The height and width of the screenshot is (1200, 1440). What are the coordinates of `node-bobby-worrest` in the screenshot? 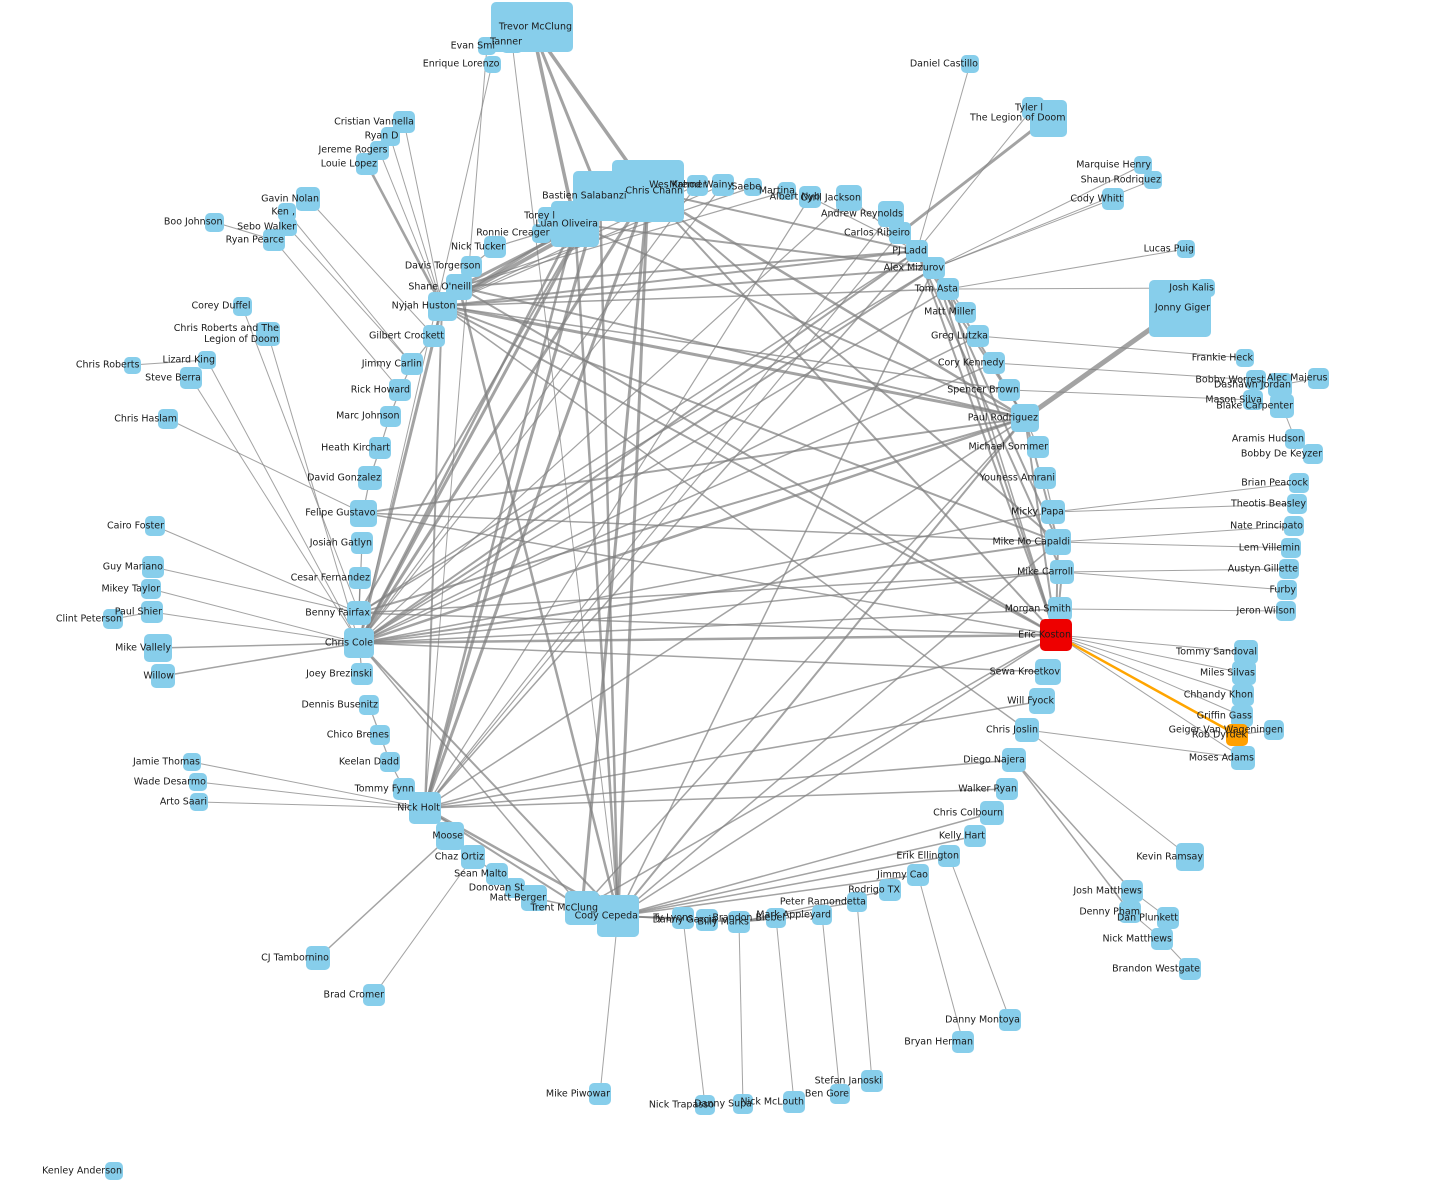 It's located at (1256, 380).